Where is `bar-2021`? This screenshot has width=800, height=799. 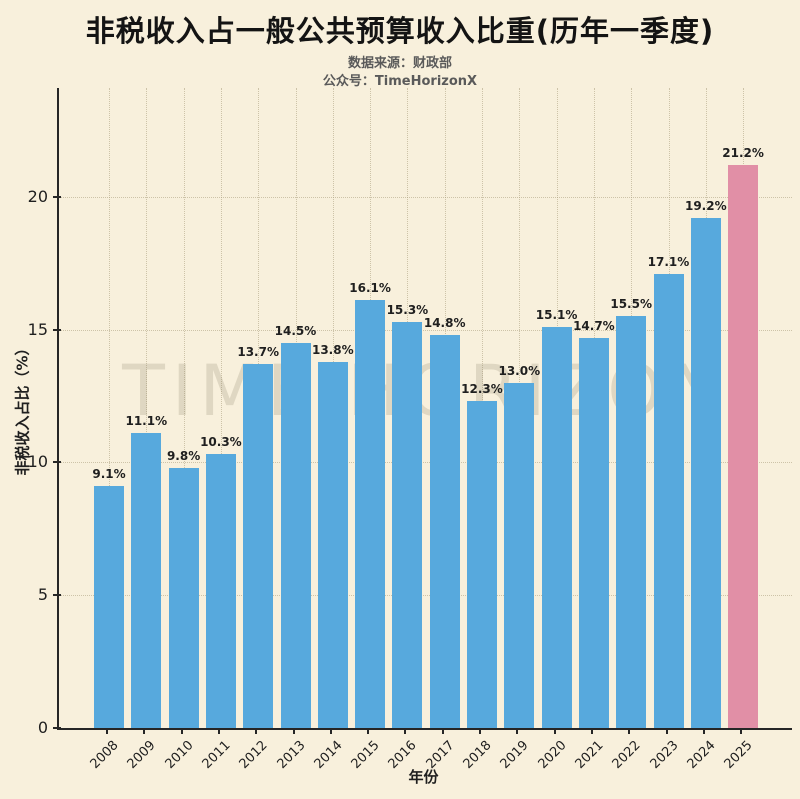
bar-2021 is located at coordinates (593, 532).